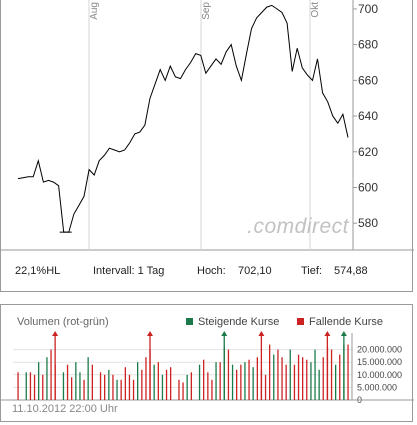 The height and width of the screenshot is (425, 417). What do you see at coordinates (351, 271) in the screenshot?
I see `low-value: 574,88` at bounding box center [351, 271].